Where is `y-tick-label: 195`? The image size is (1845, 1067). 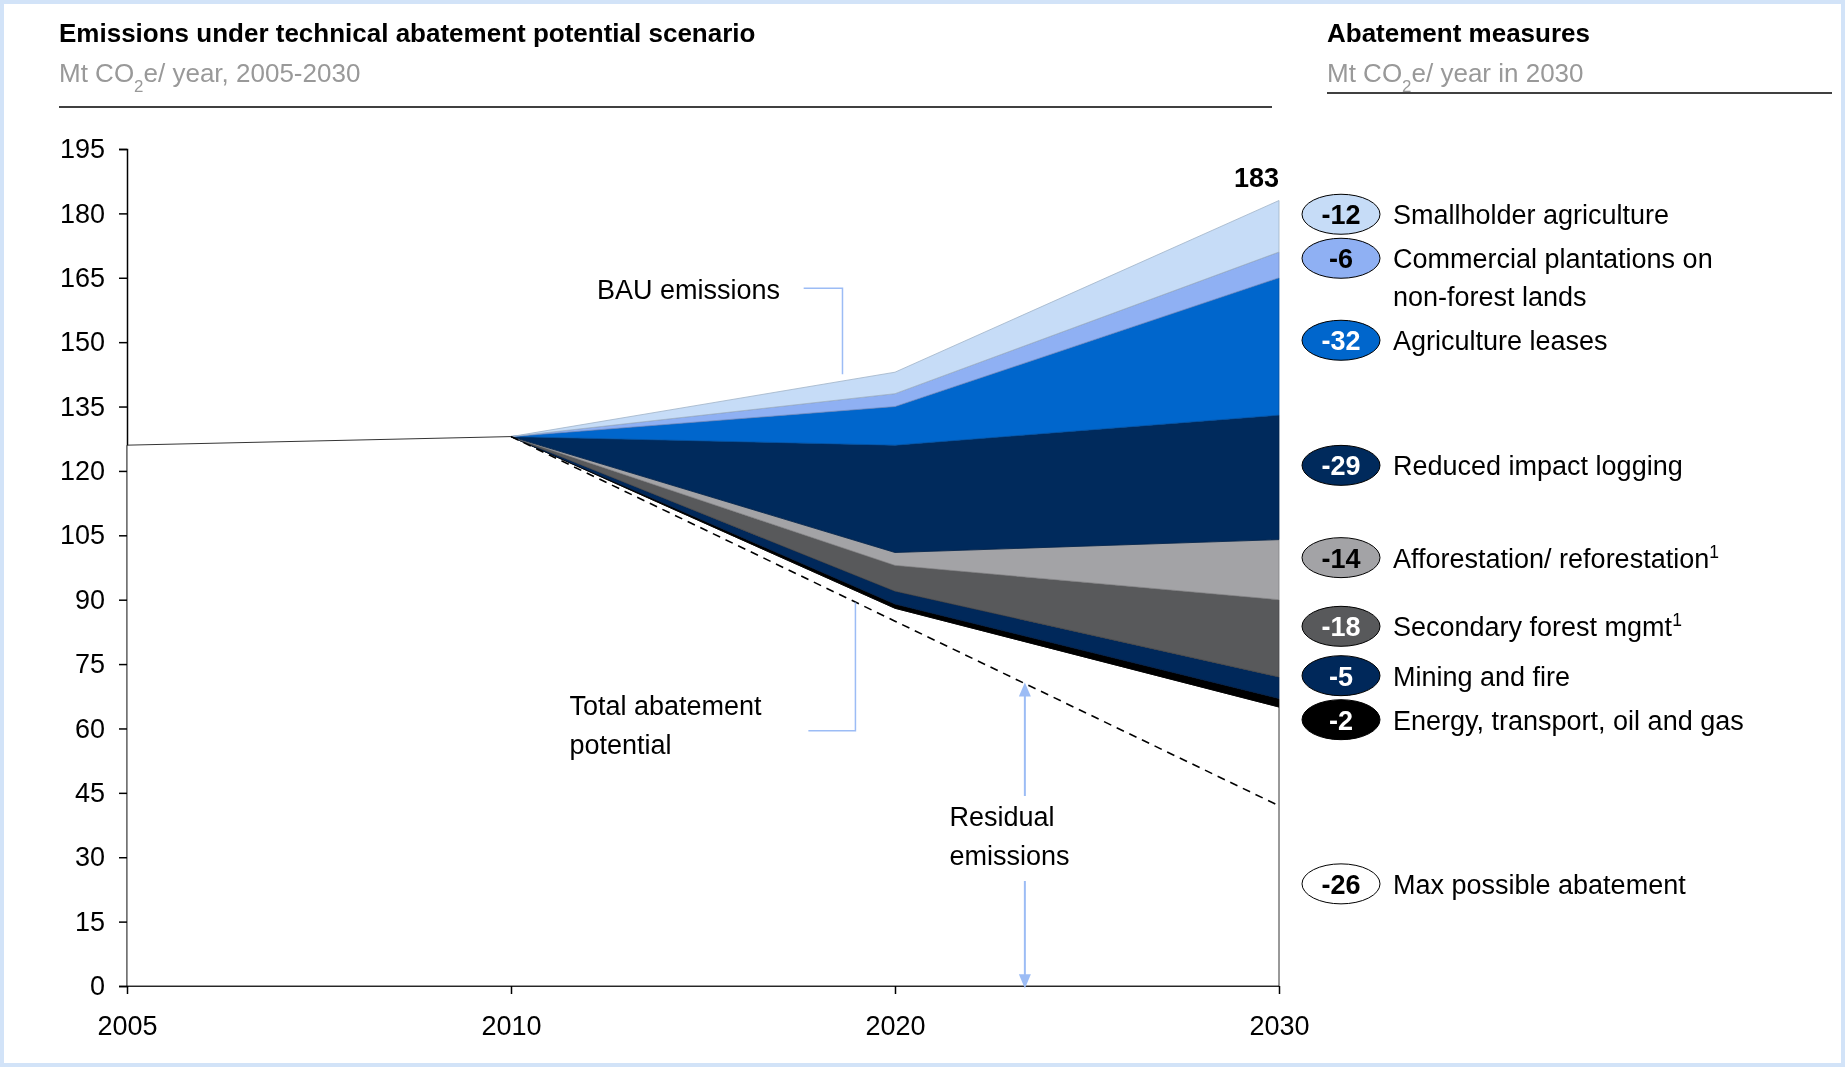 y-tick-label: 195 is located at coordinates (82, 149).